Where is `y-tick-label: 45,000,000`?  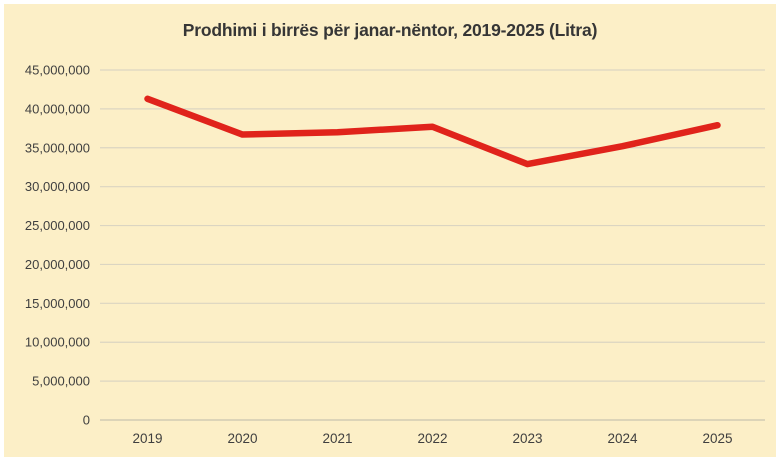 y-tick-label: 45,000,000 is located at coordinates (57, 70).